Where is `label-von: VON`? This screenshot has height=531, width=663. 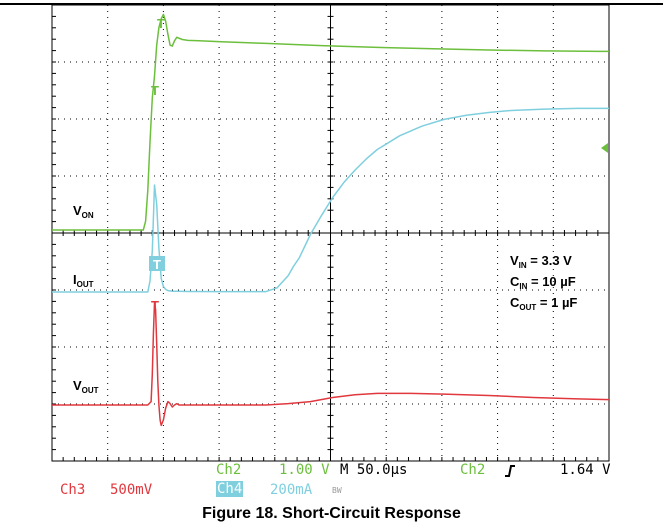 label-von: VON is located at coordinates (83, 211).